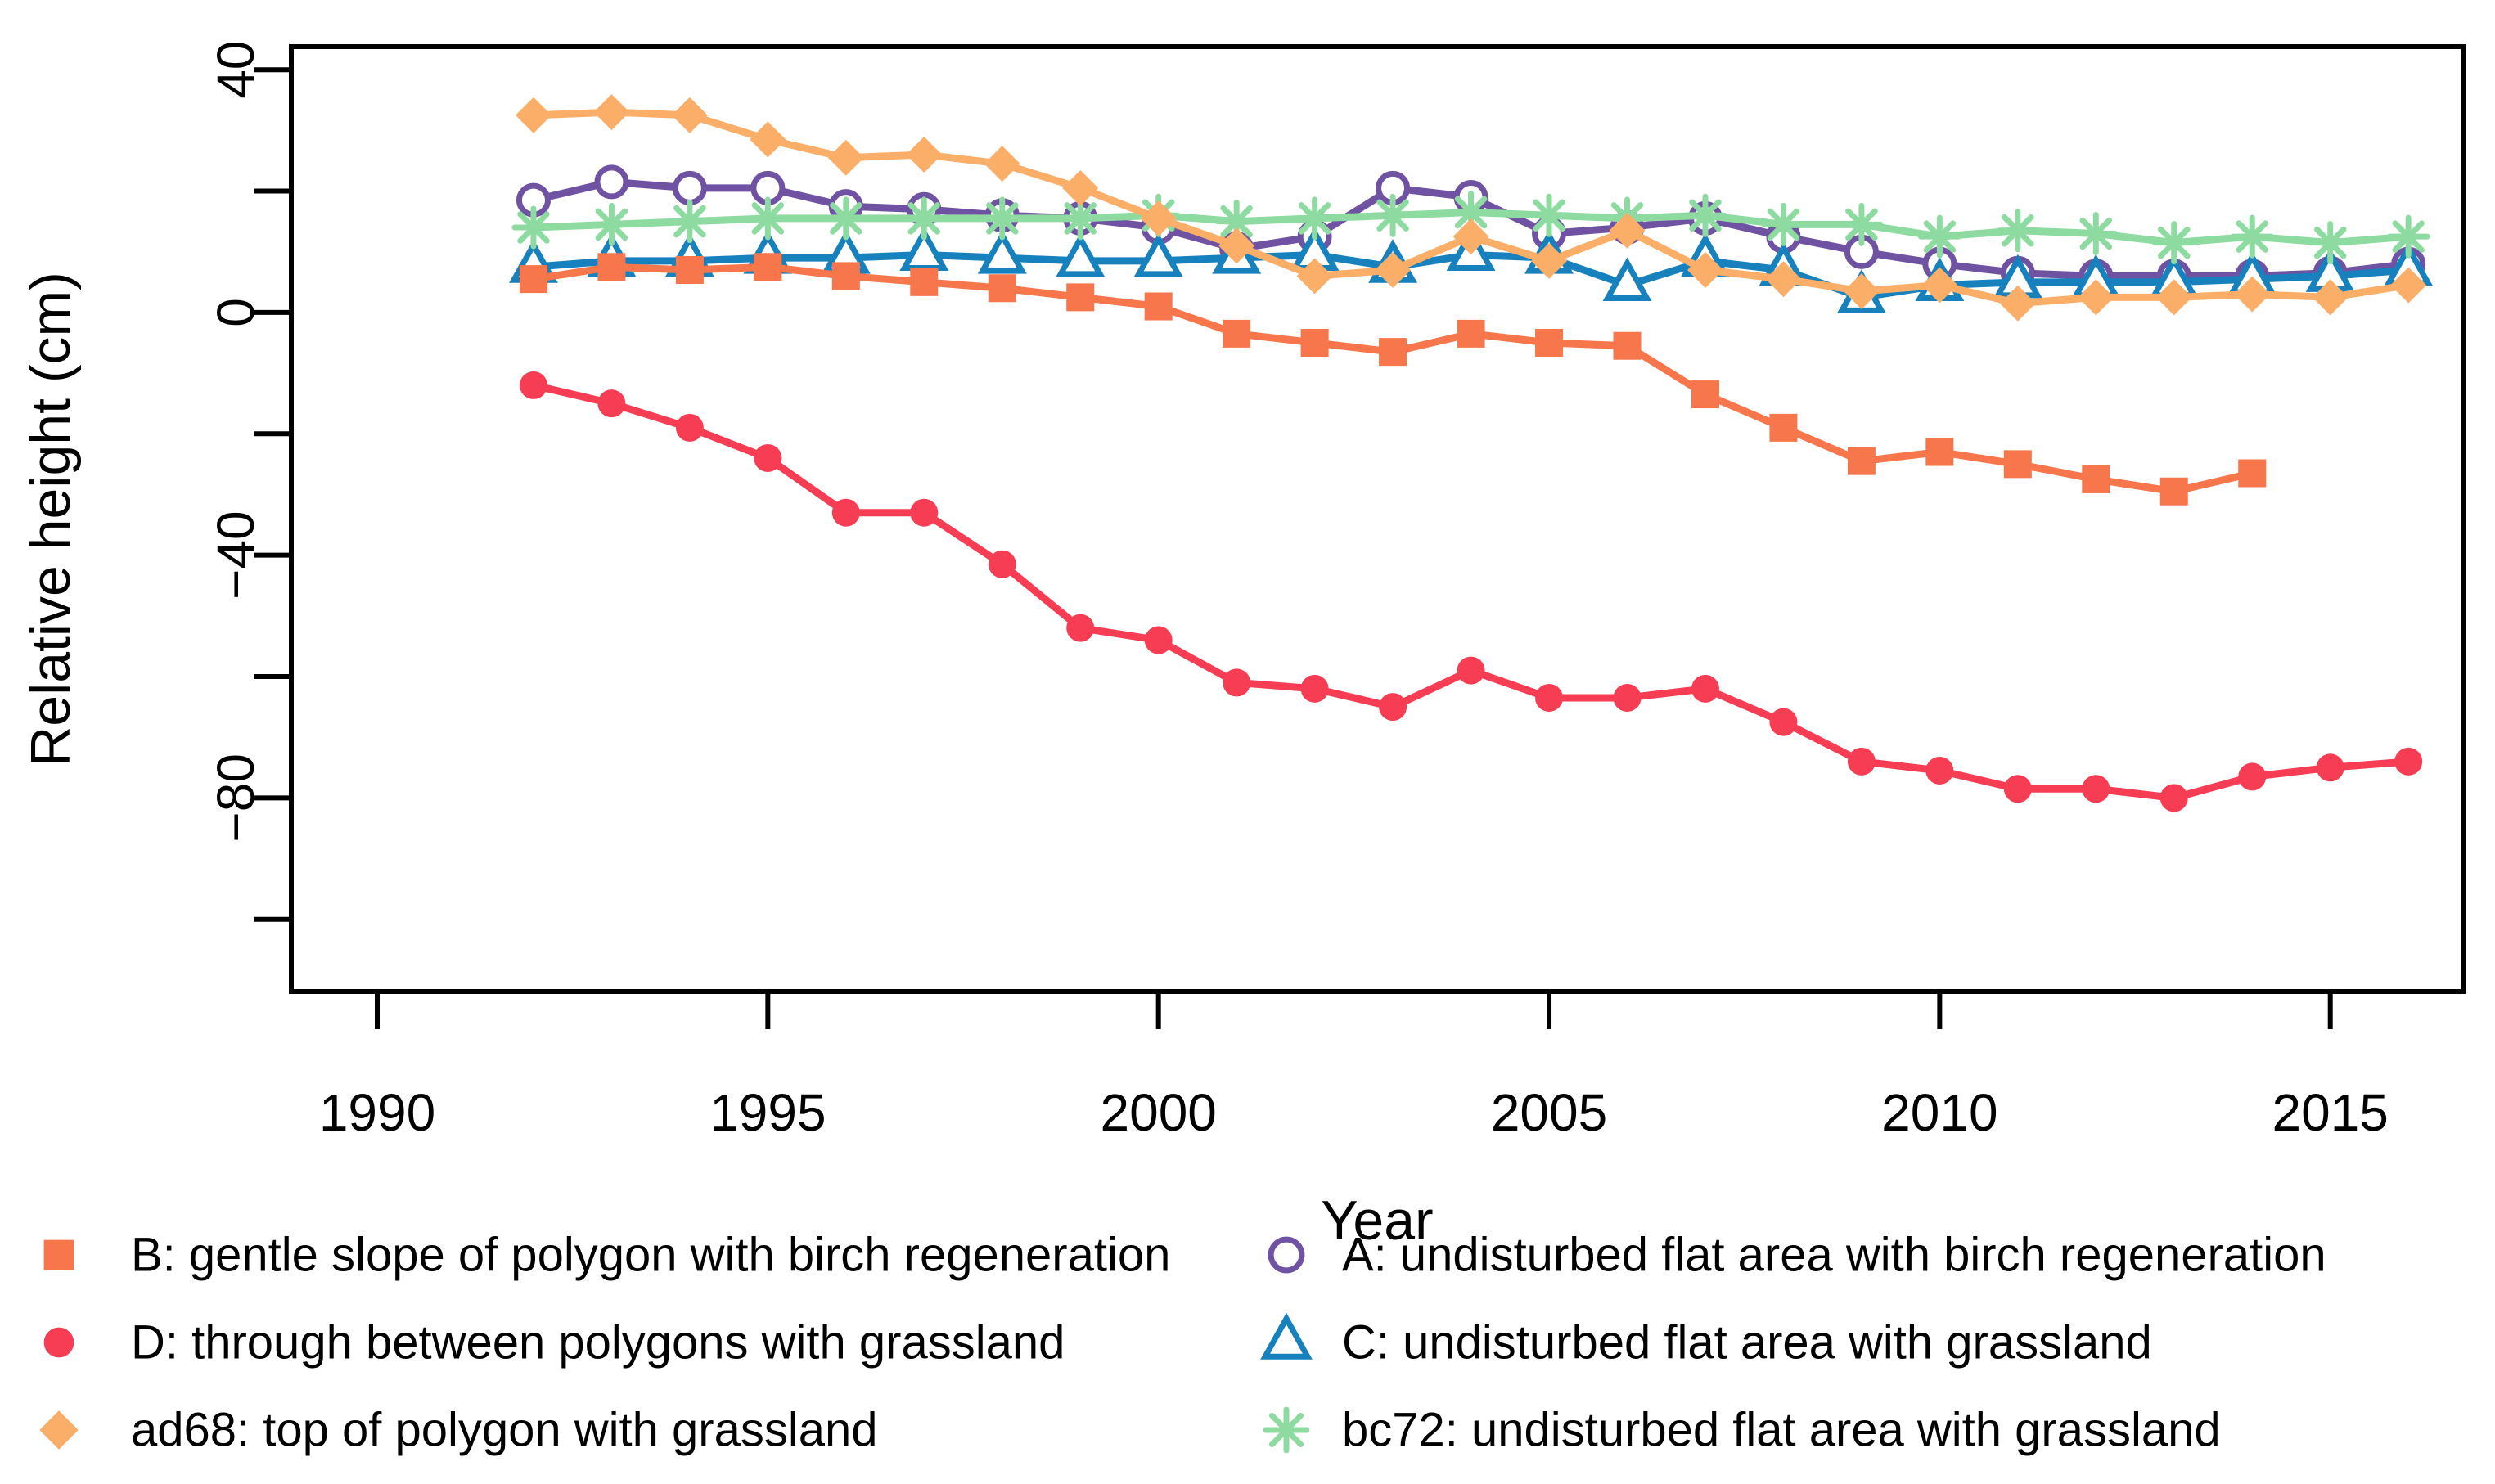 Image resolution: width=2495 pixels, height=1484 pixels. I want to click on legend-item-C: C: undisturbed flat area with grassland, so click(1706, 1340).